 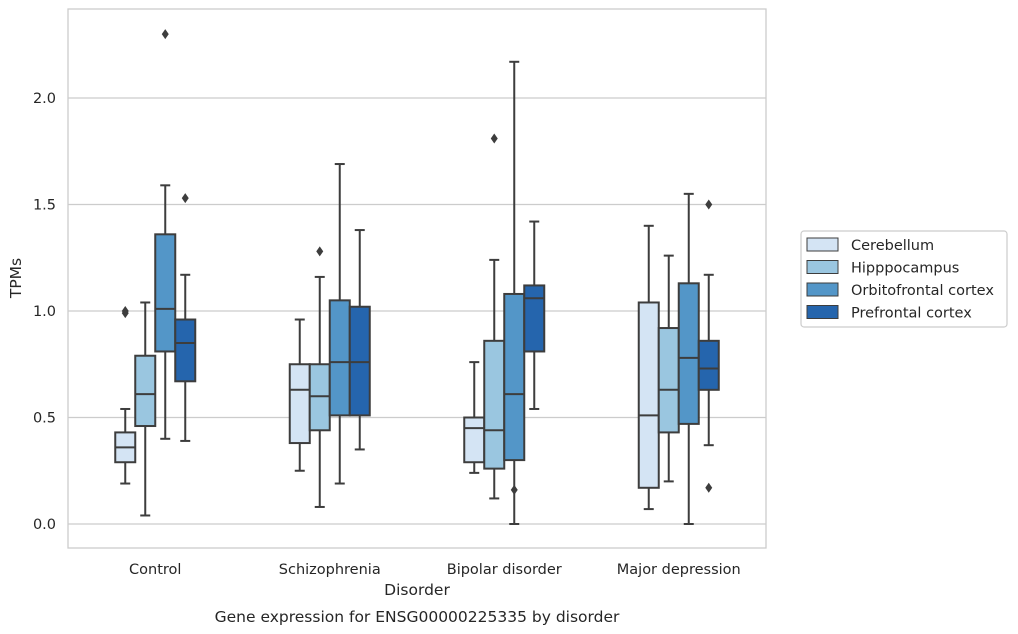 I want to click on x-tick-label: Control, so click(x=155, y=570).